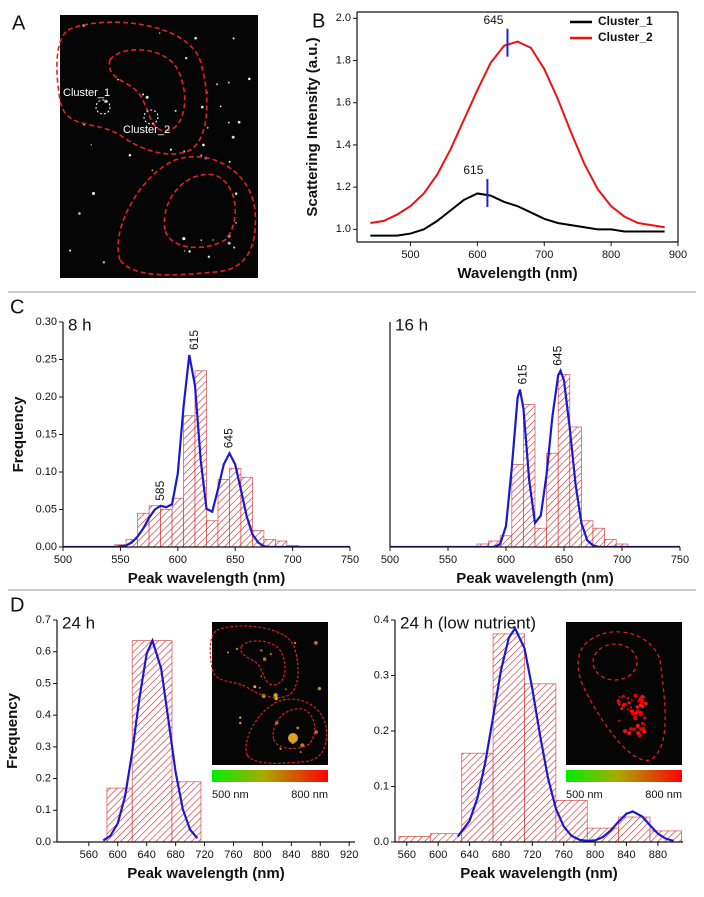 This screenshot has width=704, height=897. Describe the element at coordinates (349, 855) in the screenshot. I see `x-tick-label: 920` at that location.